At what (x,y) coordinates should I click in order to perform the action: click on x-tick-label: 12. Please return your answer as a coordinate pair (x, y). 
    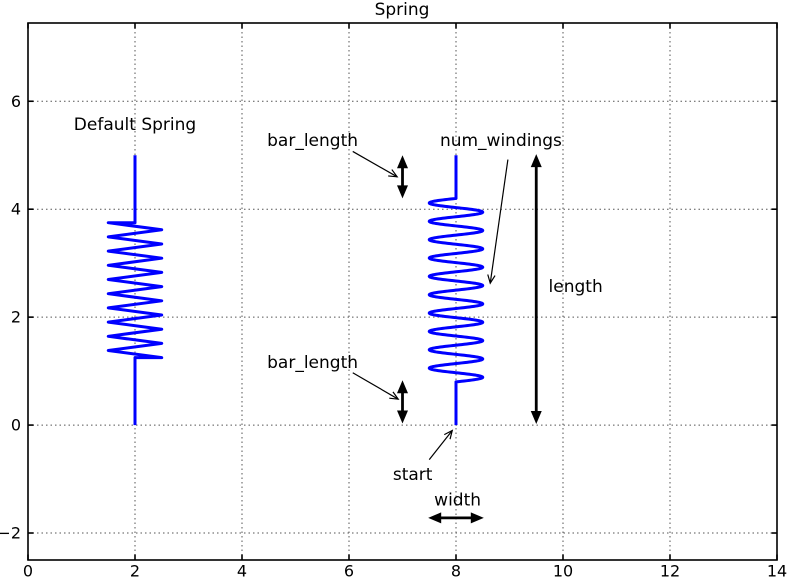
    Looking at the image, I should click on (670, 569).